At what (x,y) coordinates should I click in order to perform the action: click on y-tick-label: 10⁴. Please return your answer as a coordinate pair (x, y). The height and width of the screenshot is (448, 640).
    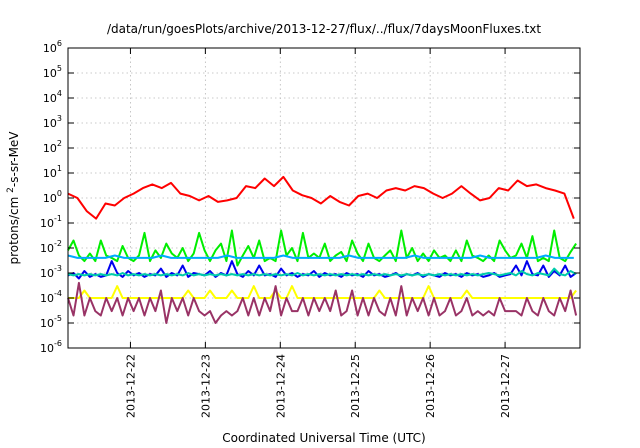
    Looking at the image, I should click on (52, 97).